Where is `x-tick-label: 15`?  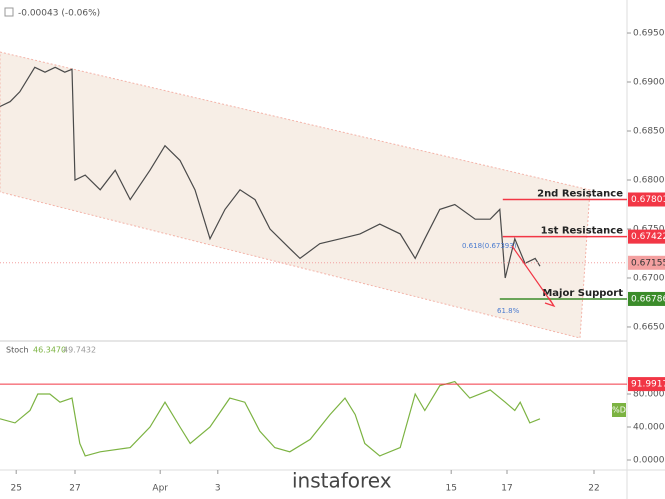
x-tick-label: 15 is located at coordinates (450, 489).